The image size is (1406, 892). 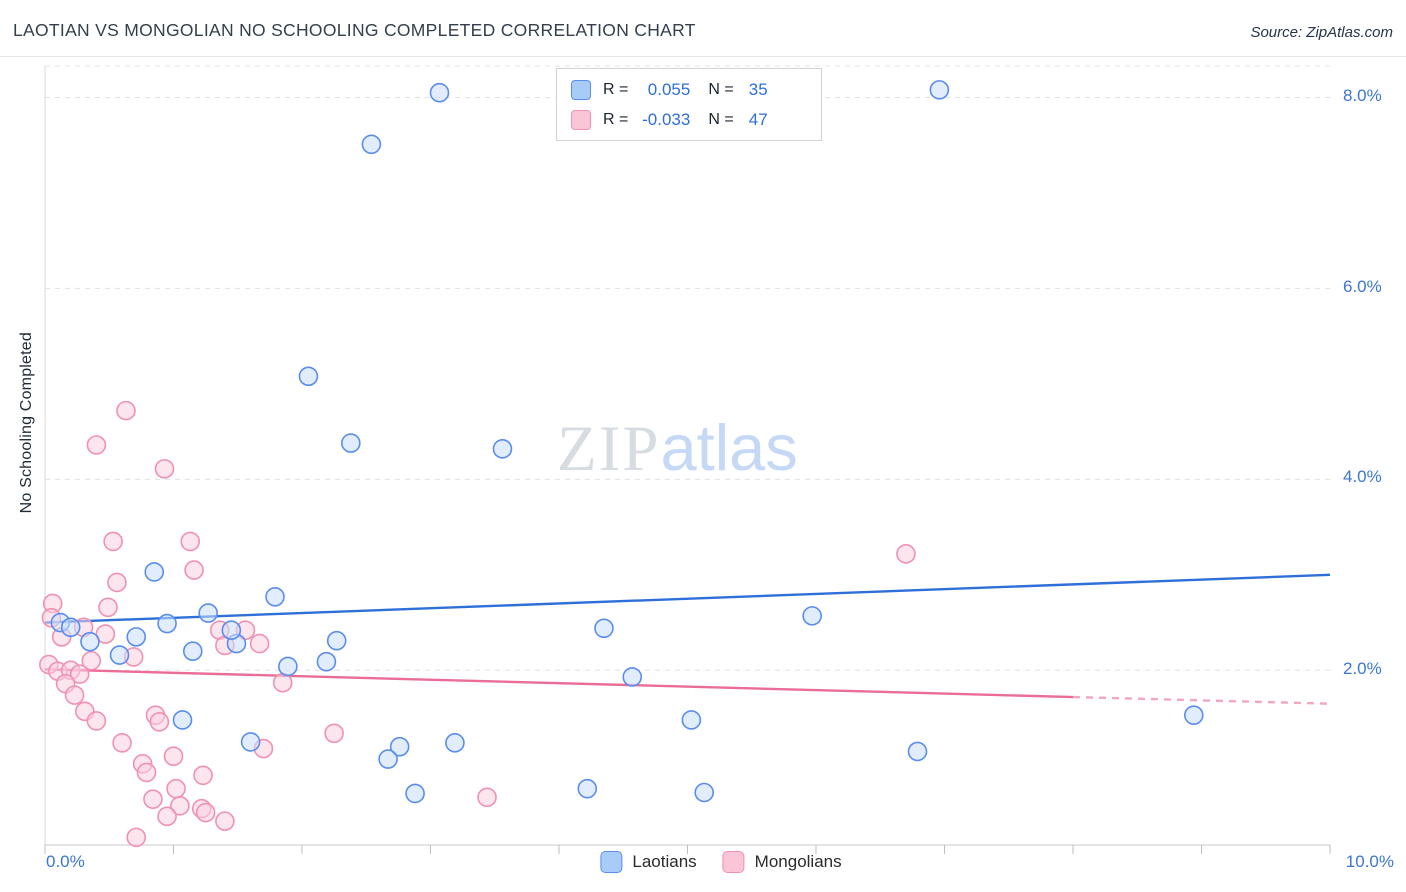 I want to click on legend-item-laotians: Laotians, so click(x=648, y=862).